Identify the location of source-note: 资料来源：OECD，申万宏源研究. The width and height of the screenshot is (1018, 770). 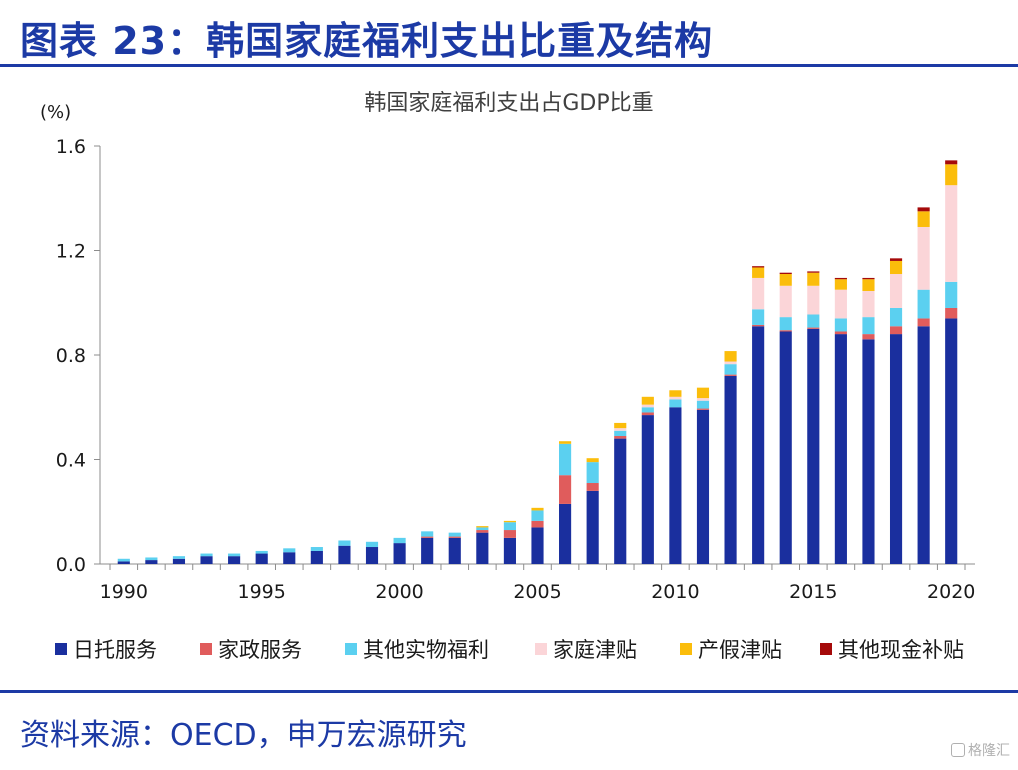
(243, 735).